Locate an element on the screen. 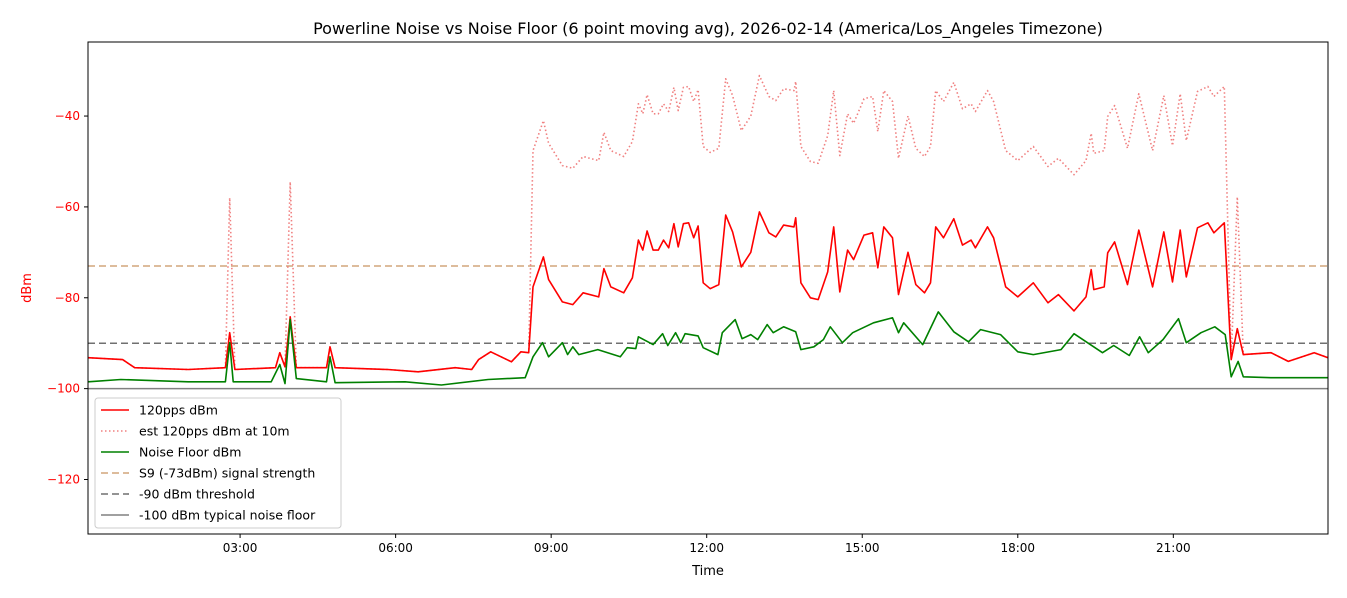  legend-label: Noise Floor dBm is located at coordinates (190, 452).